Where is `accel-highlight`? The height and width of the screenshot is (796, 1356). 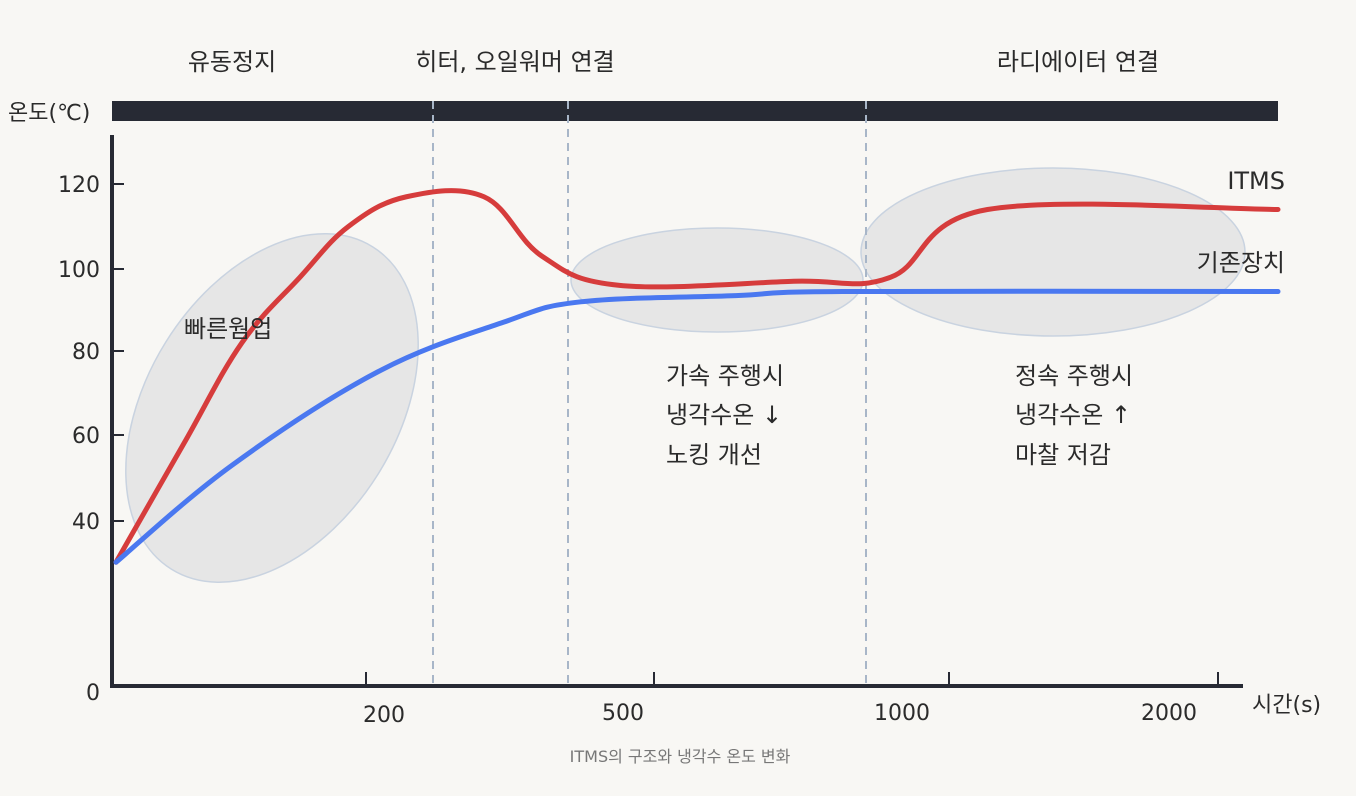
accel-highlight is located at coordinates (717, 280).